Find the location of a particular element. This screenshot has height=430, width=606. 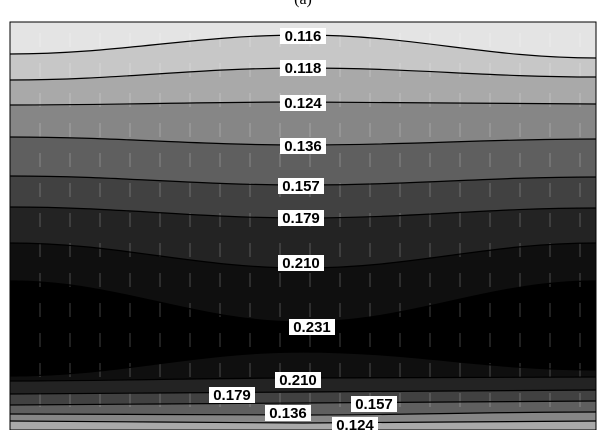

contour-label: 0.231 is located at coordinates (312, 327).